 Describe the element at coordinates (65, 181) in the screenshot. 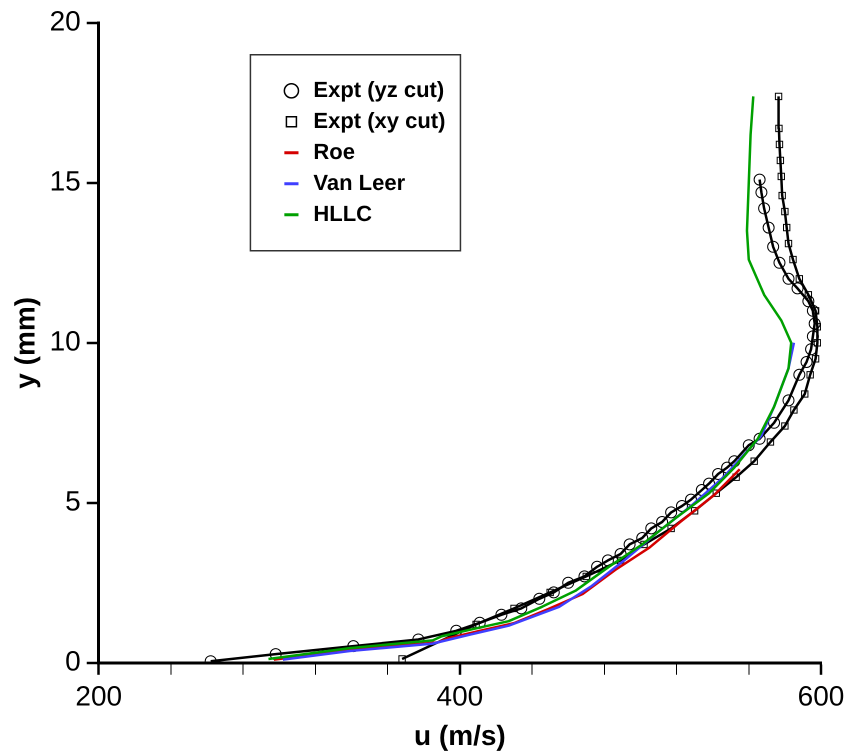

I see `y-tick-label: 15` at that location.